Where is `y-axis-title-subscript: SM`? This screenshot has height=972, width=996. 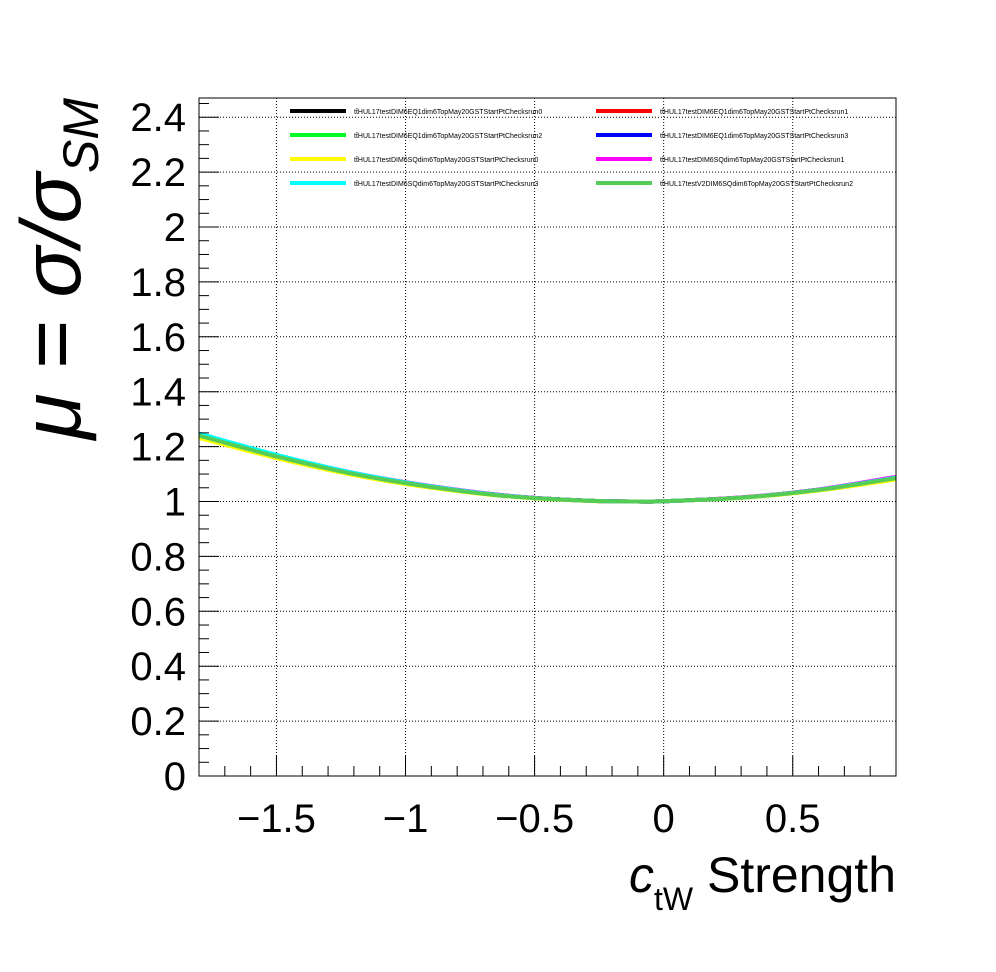 y-axis-title-subscript: SM is located at coordinates (81, 135).